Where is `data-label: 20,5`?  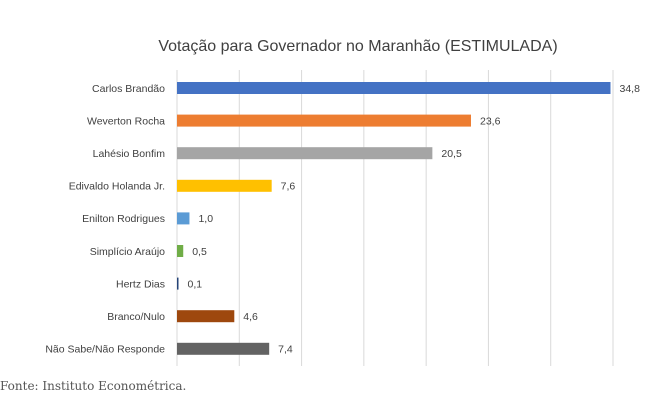
data-label: 20,5 is located at coordinates (451, 154).